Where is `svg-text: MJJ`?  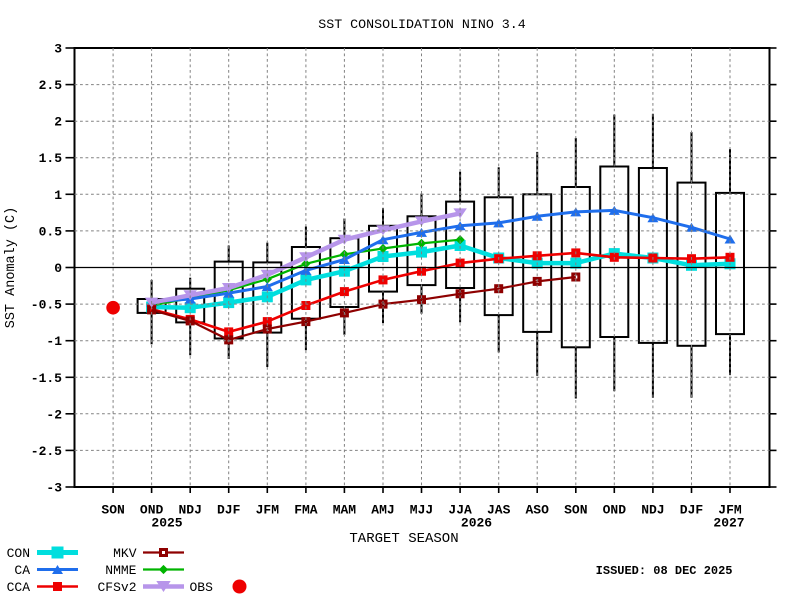
svg-text: MJJ is located at coordinates (421, 510).